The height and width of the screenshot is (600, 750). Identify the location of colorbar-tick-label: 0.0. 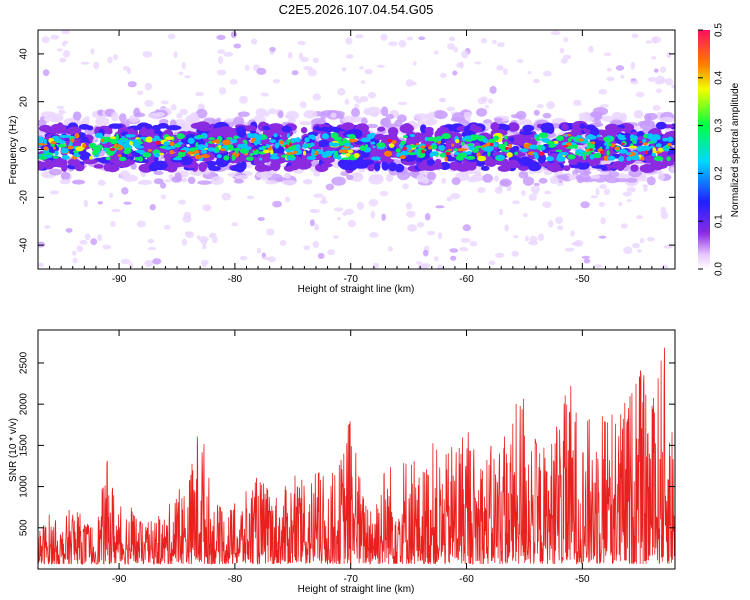
(719, 269).